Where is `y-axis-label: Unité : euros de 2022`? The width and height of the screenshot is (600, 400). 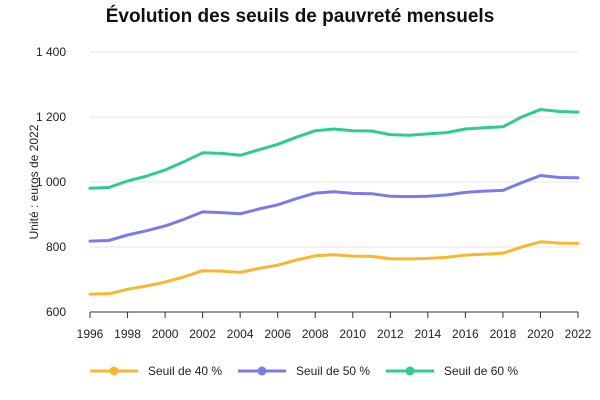 y-axis-label: Unité : euros de 2022 is located at coordinates (34, 181).